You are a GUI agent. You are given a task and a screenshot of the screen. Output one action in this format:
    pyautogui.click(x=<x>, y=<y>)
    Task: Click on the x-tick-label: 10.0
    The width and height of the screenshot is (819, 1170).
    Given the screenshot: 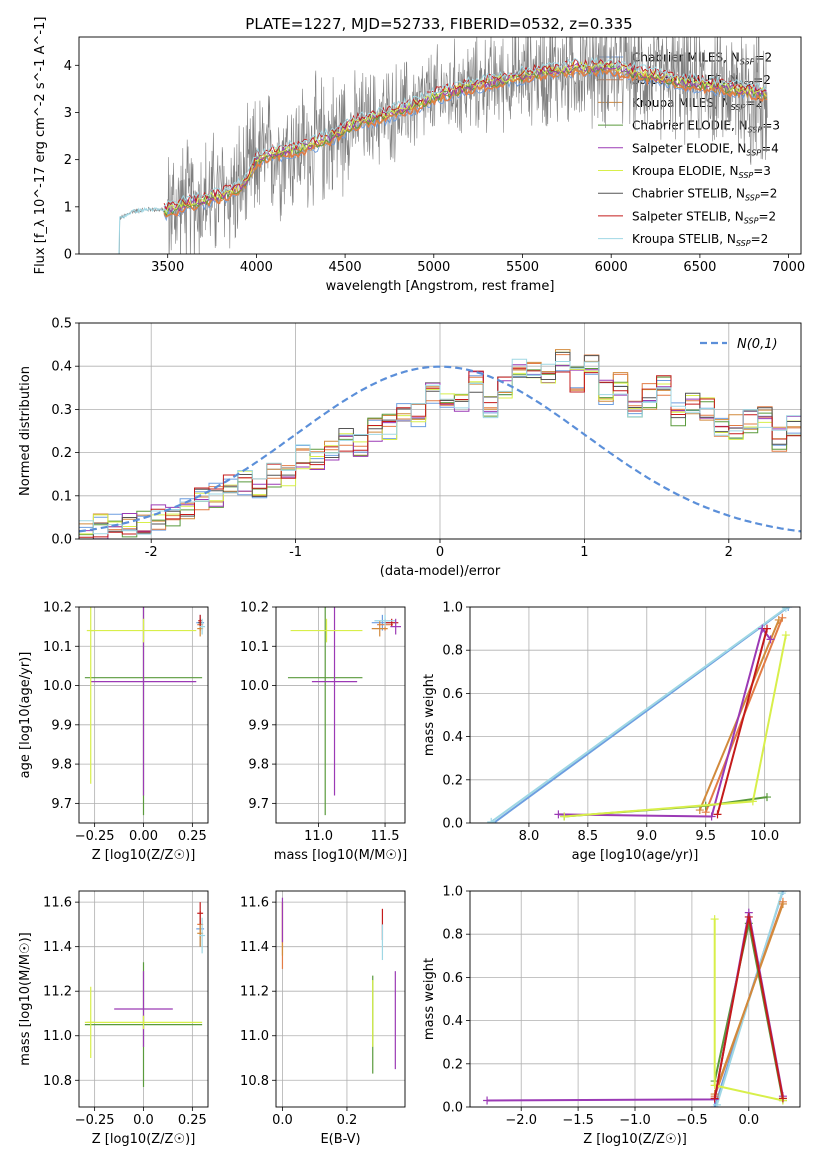 What is the action you would take?
    pyautogui.click(x=764, y=836)
    